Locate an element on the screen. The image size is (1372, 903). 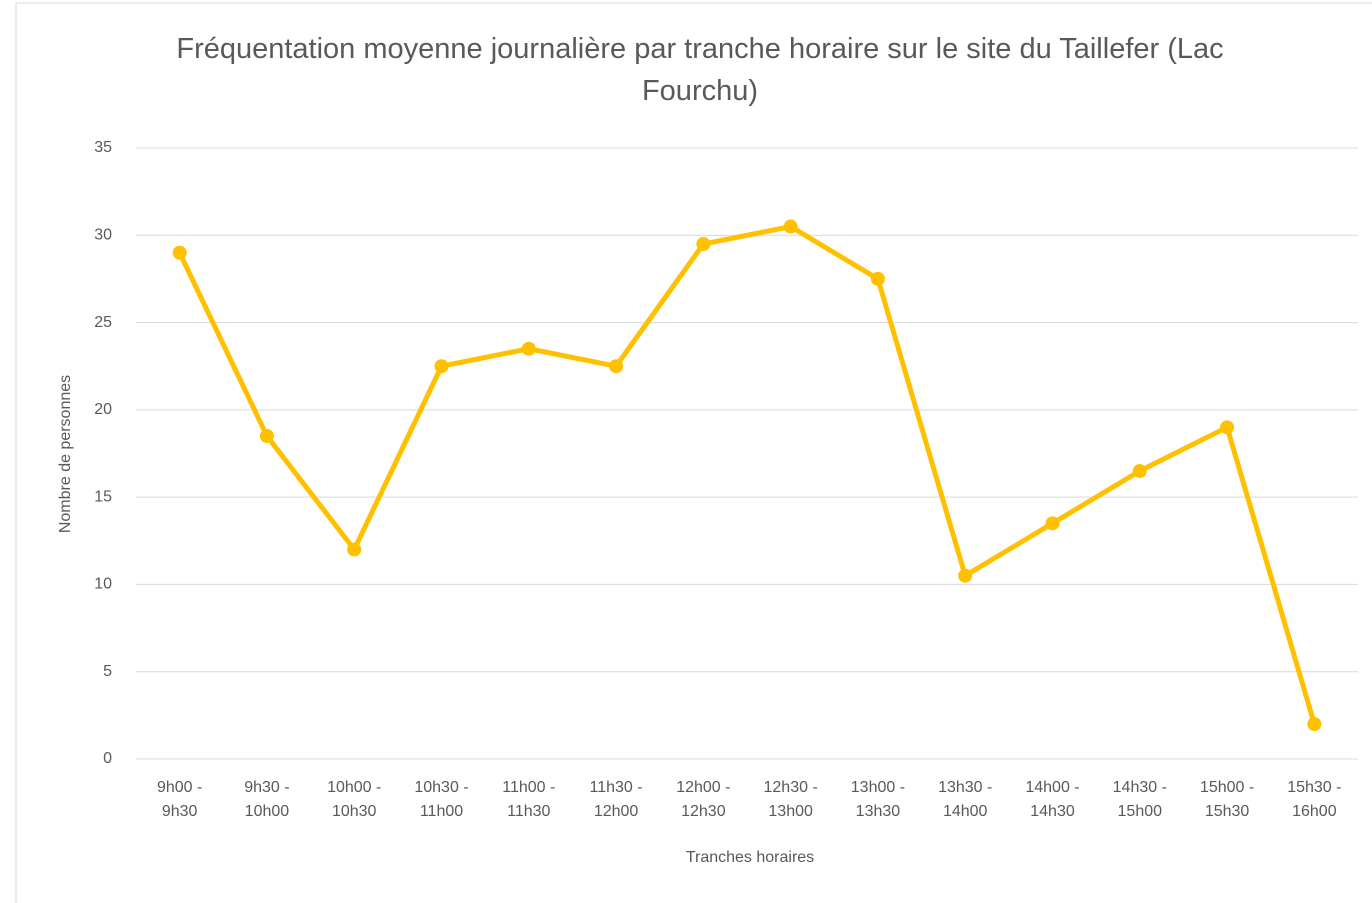
y-tick-label: 0 is located at coordinates (107, 758).